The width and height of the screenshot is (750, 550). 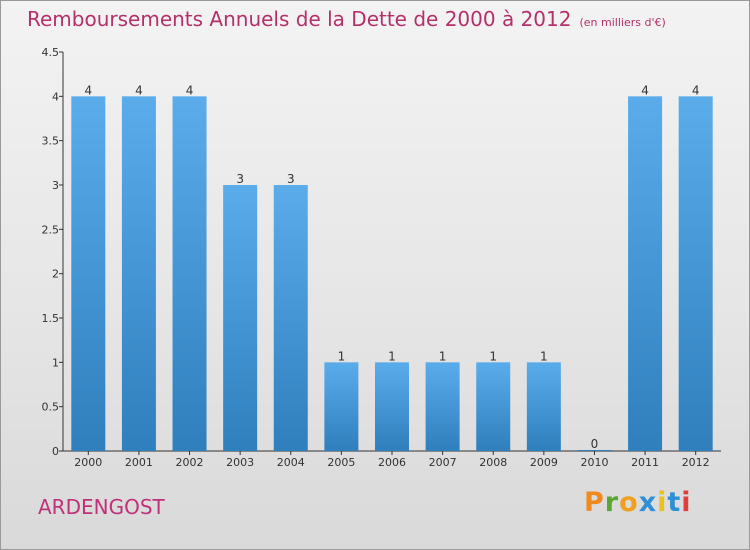 I want to click on data-label: 0, so click(x=595, y=444).